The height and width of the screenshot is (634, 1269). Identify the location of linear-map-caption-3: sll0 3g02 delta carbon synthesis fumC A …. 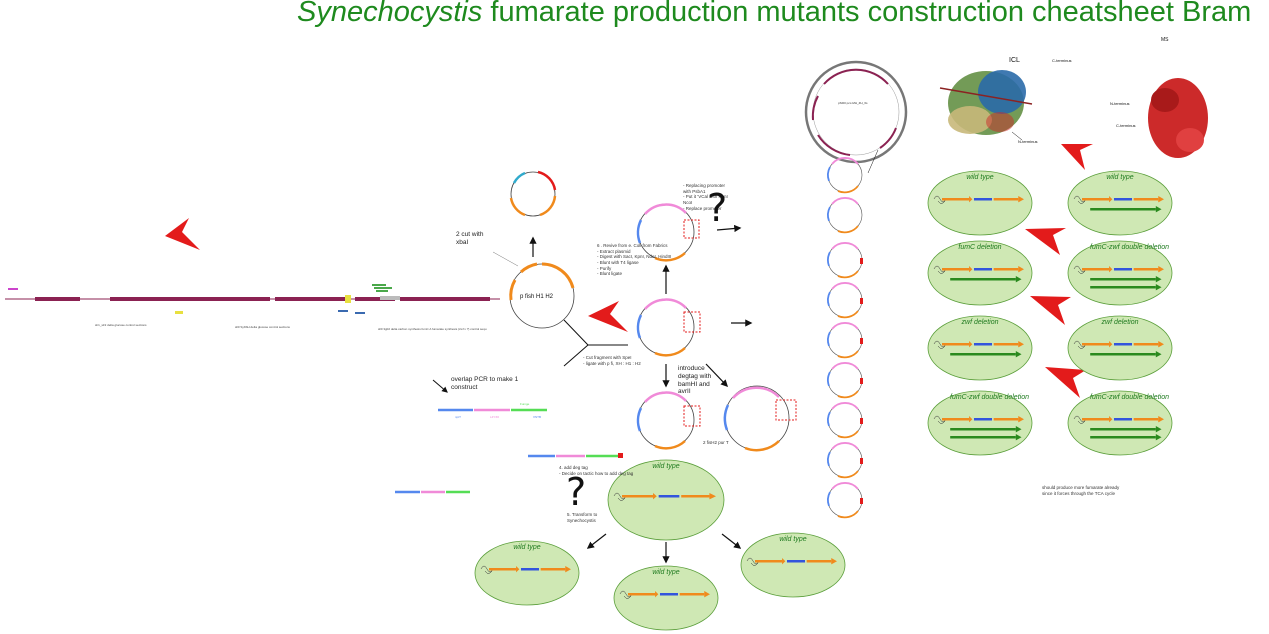
(432, 329).